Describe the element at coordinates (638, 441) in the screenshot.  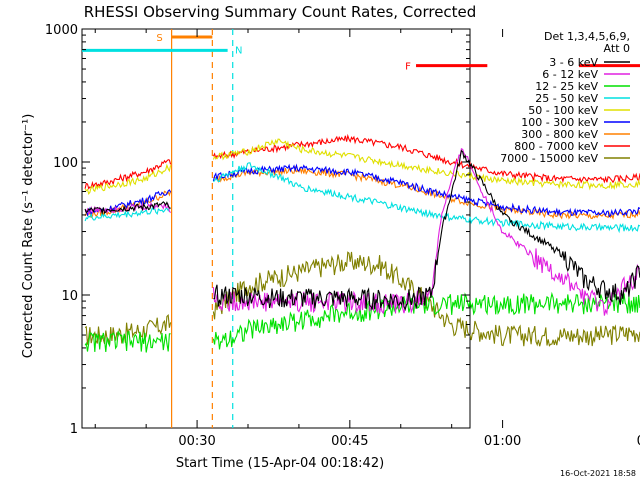
I see `x-tick-label: 01:15` at that location.